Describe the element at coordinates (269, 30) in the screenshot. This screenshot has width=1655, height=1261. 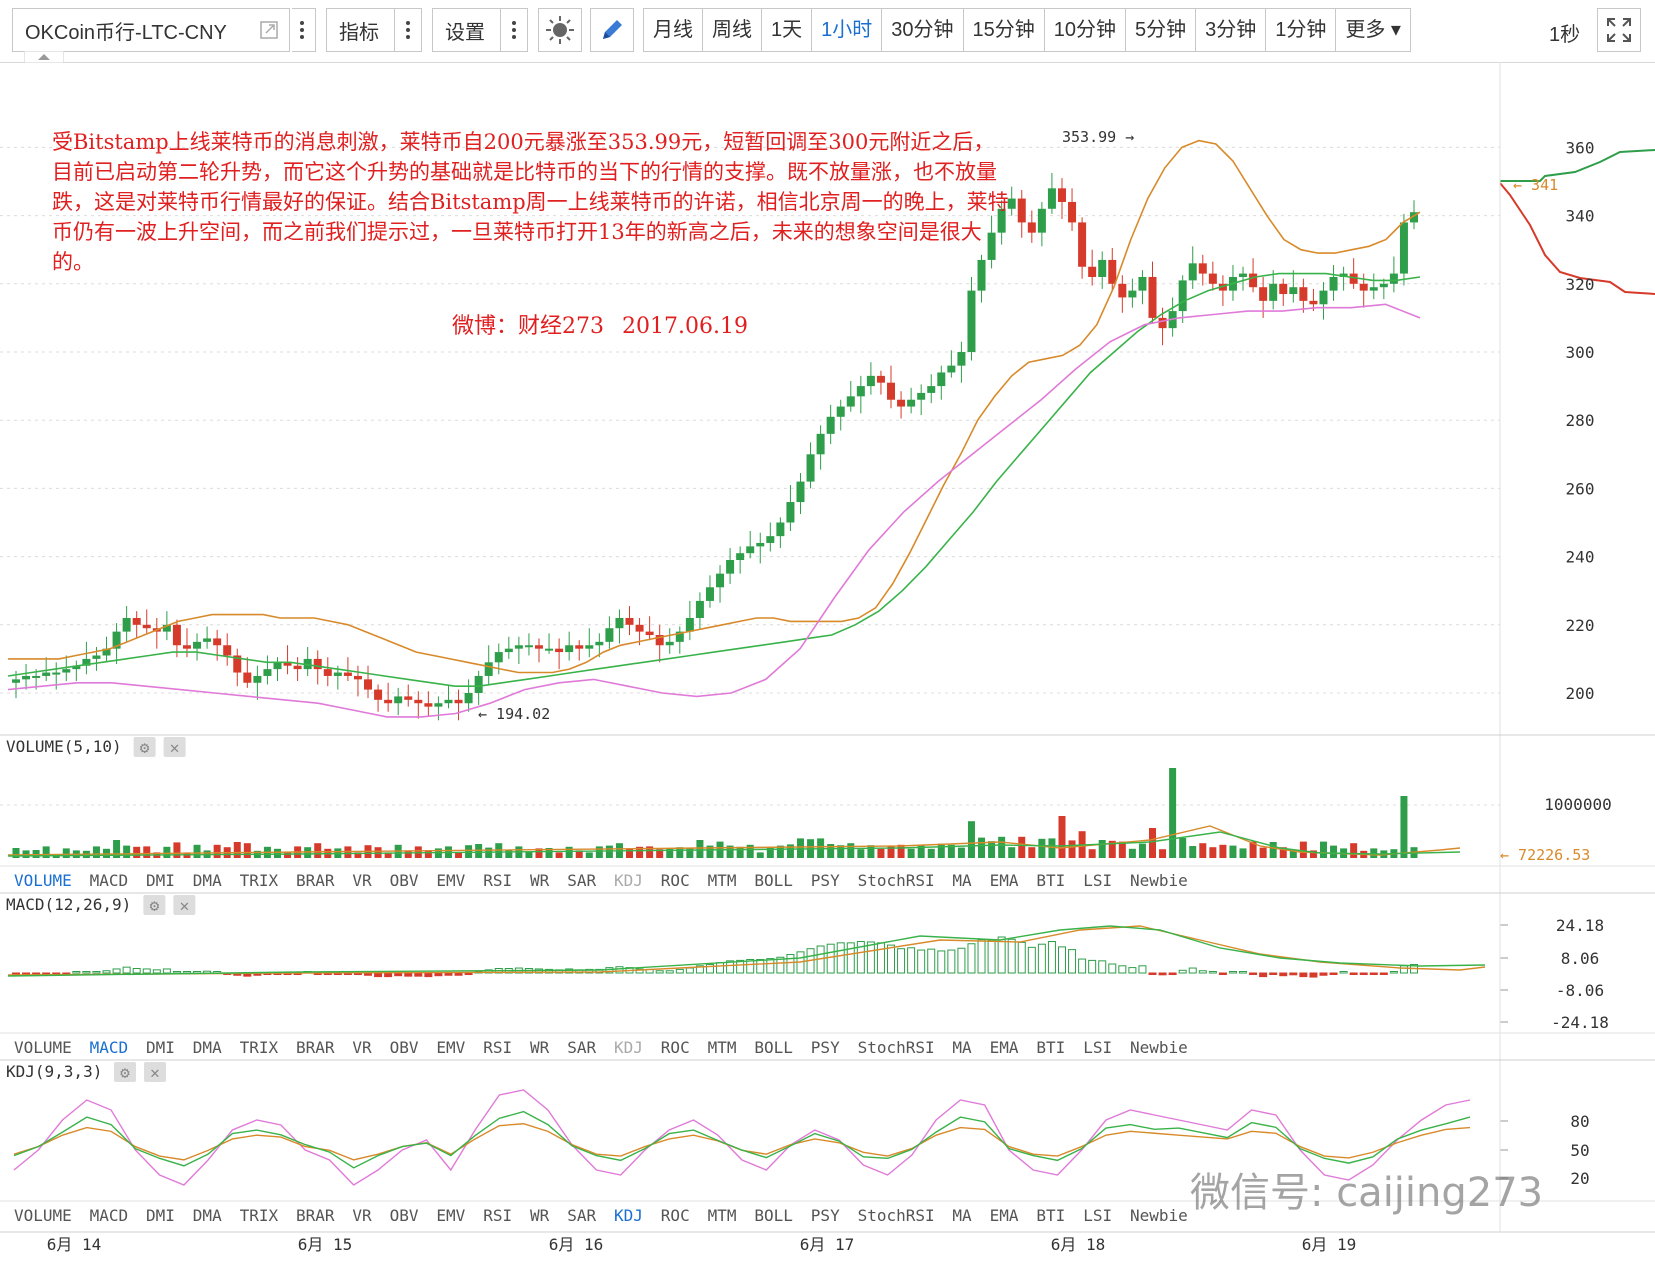
I see `external-link-icon` at that location.